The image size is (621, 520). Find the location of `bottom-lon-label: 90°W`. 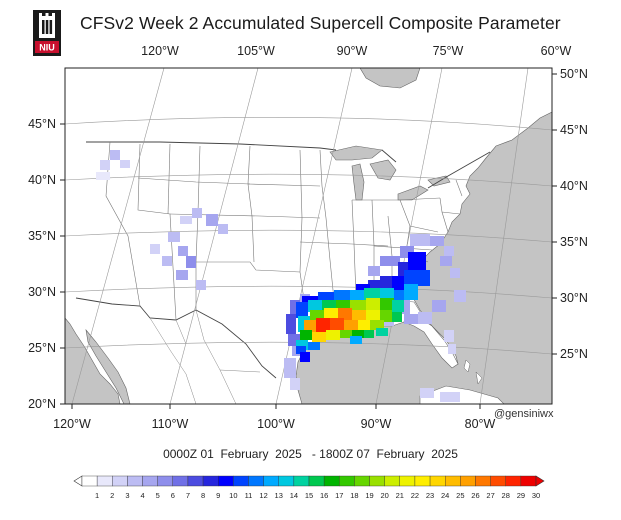

bottom-lon-label: 90°W is located at coordinates (376, 424).